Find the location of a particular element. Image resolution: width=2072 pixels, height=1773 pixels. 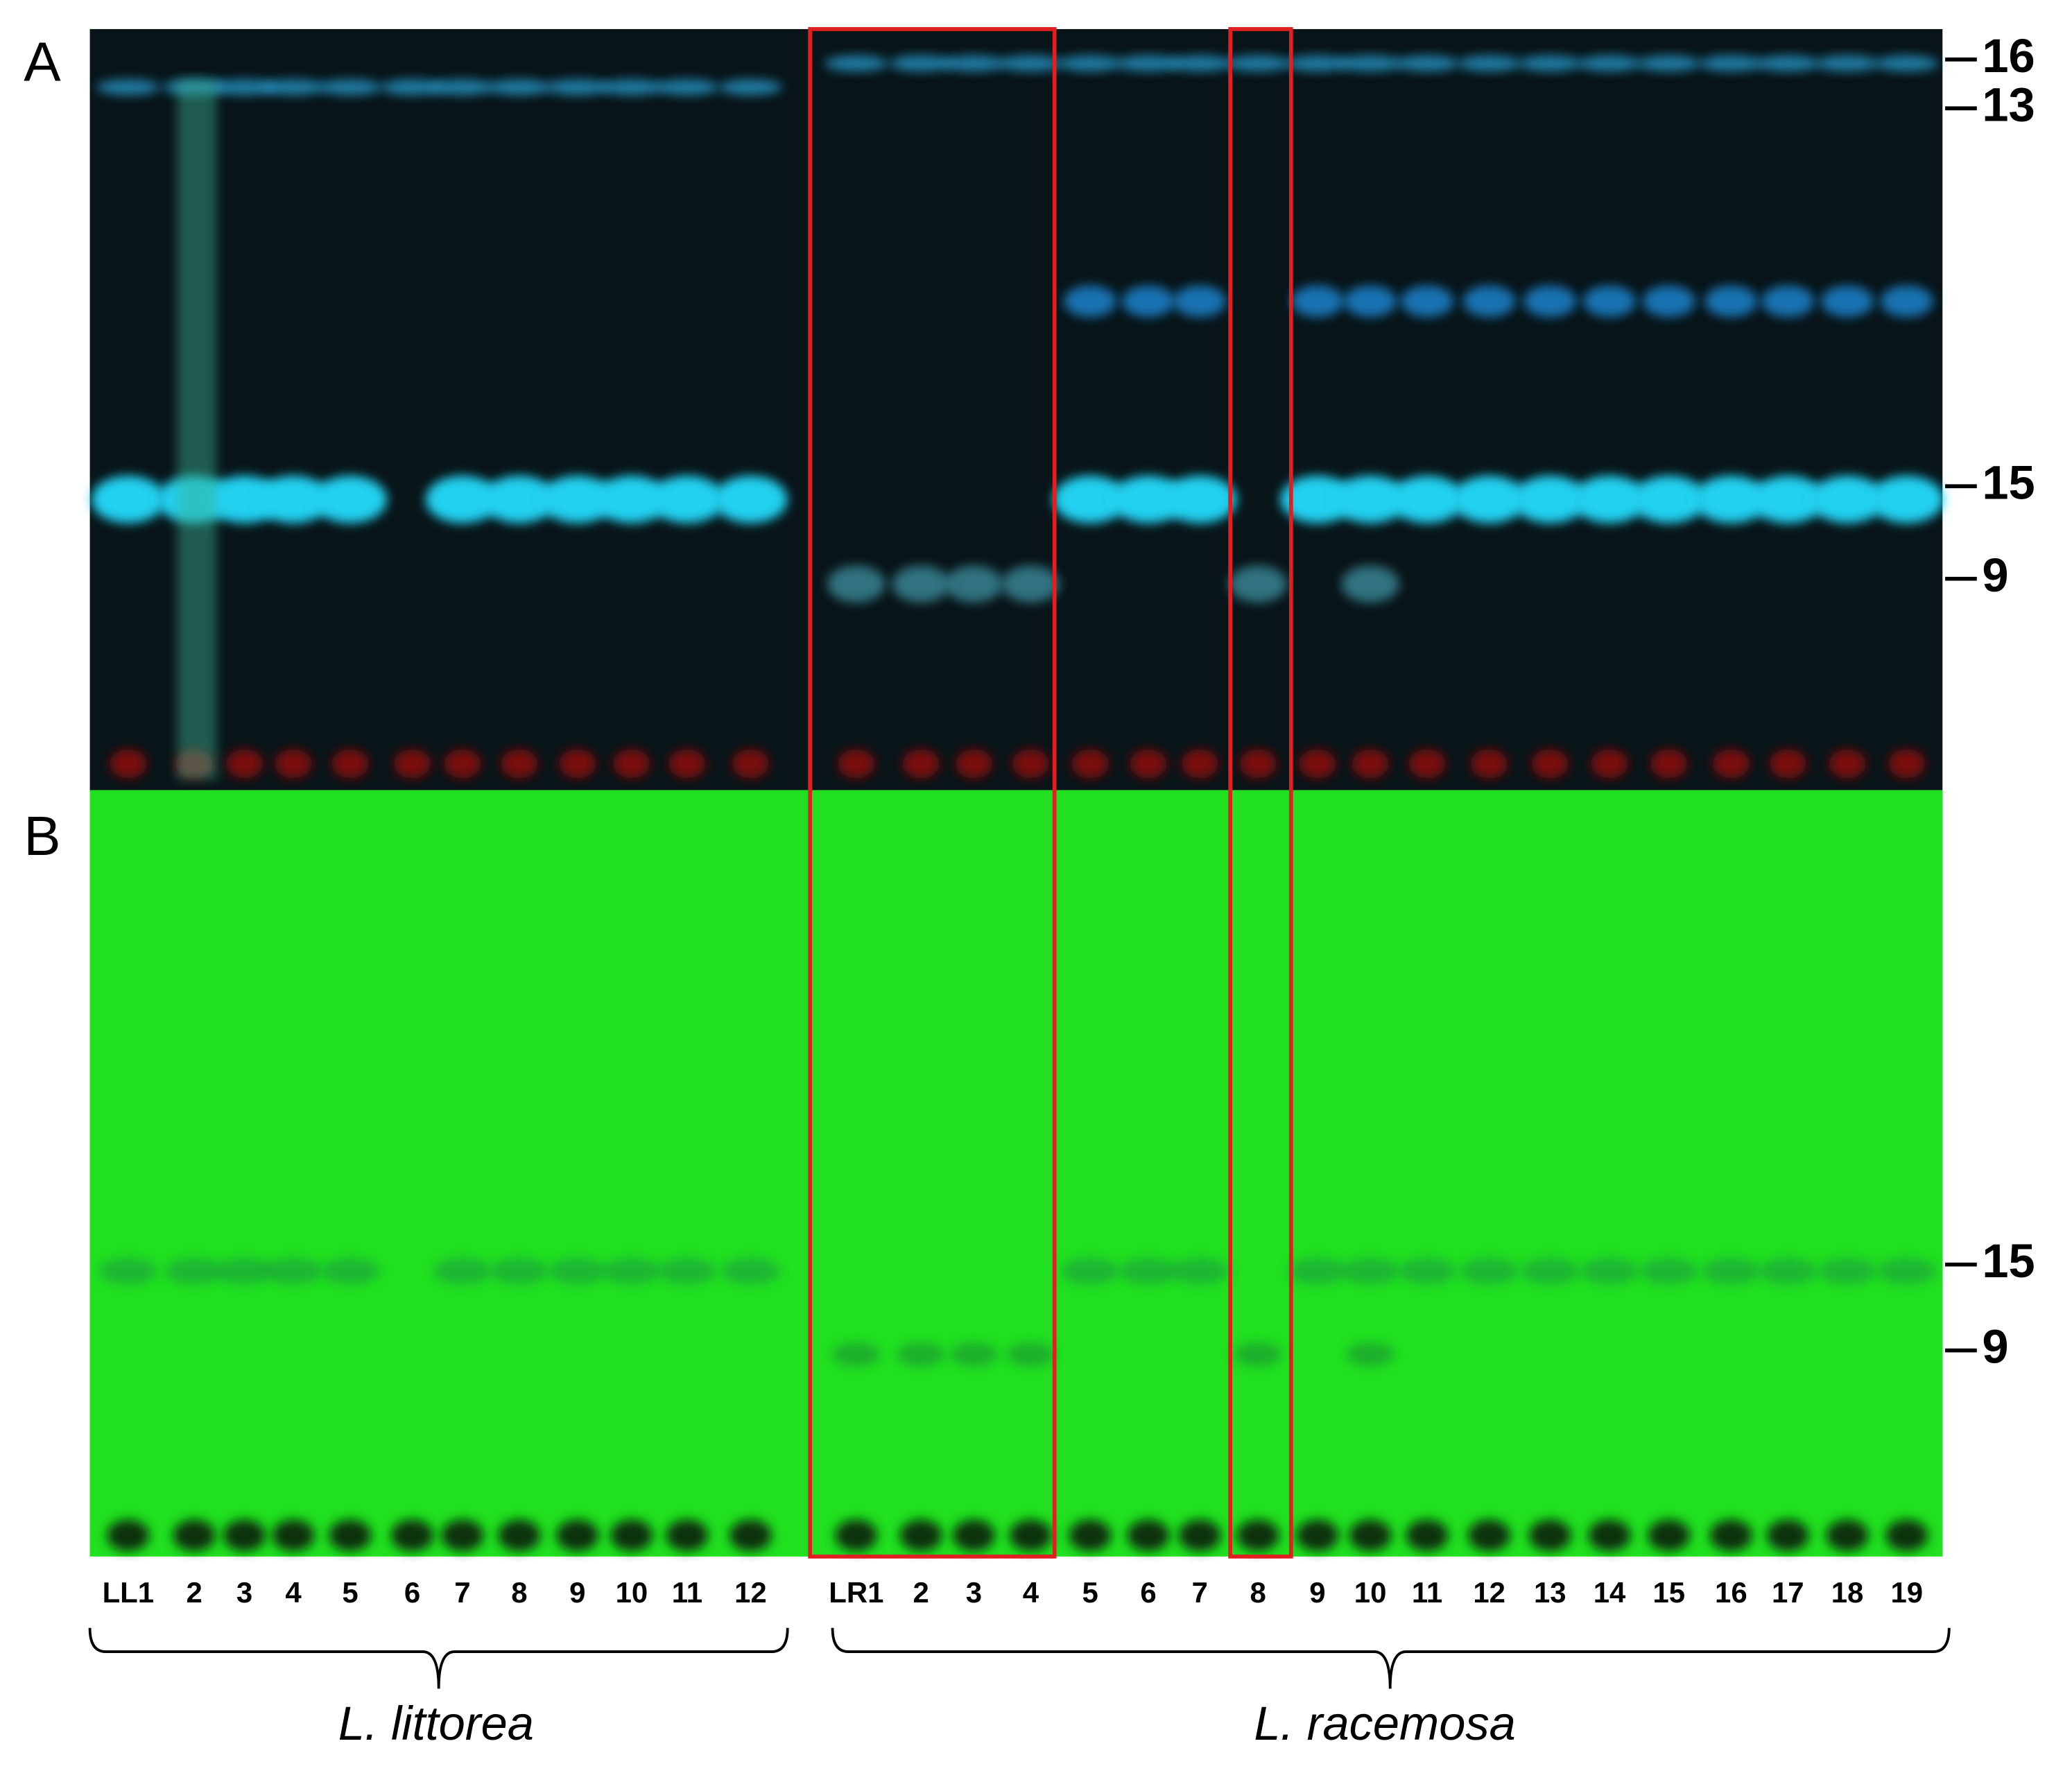

band-label: 15 is located at coordinates (2008, 482).